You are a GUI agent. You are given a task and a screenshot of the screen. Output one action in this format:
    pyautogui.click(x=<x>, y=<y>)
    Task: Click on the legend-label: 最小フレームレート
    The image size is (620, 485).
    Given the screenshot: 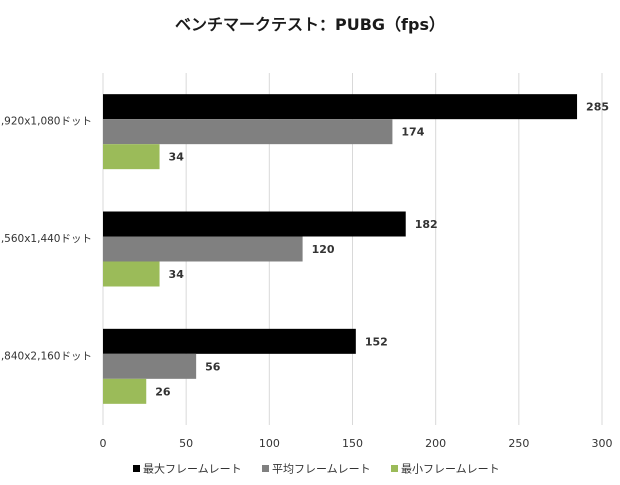 What is the action you would take?
    pyautogui.click(x=450, y=469)
    